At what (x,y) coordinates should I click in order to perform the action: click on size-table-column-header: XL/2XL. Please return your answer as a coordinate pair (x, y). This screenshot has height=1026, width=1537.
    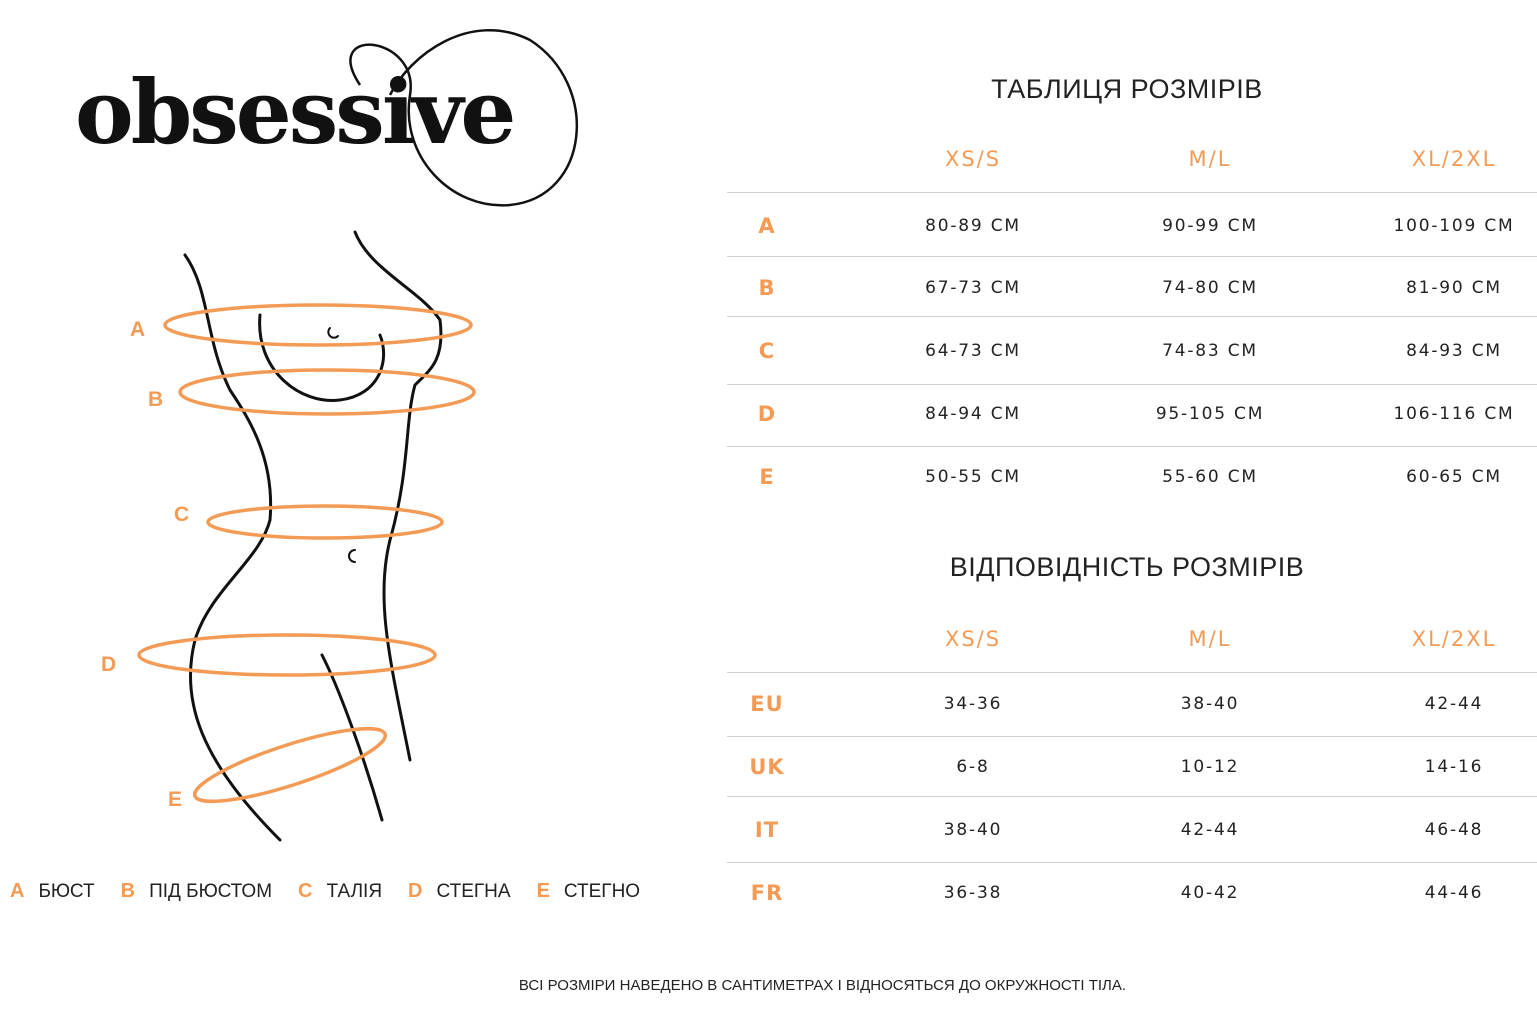
    Looking at the image, I should click on (1454, 159).